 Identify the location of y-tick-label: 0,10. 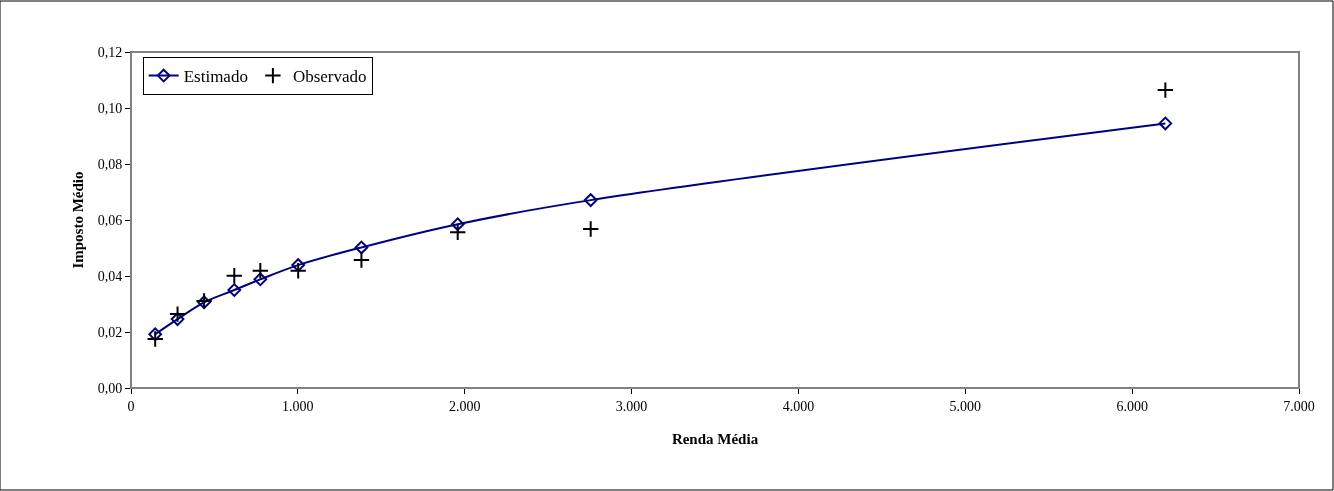
(110, 108).